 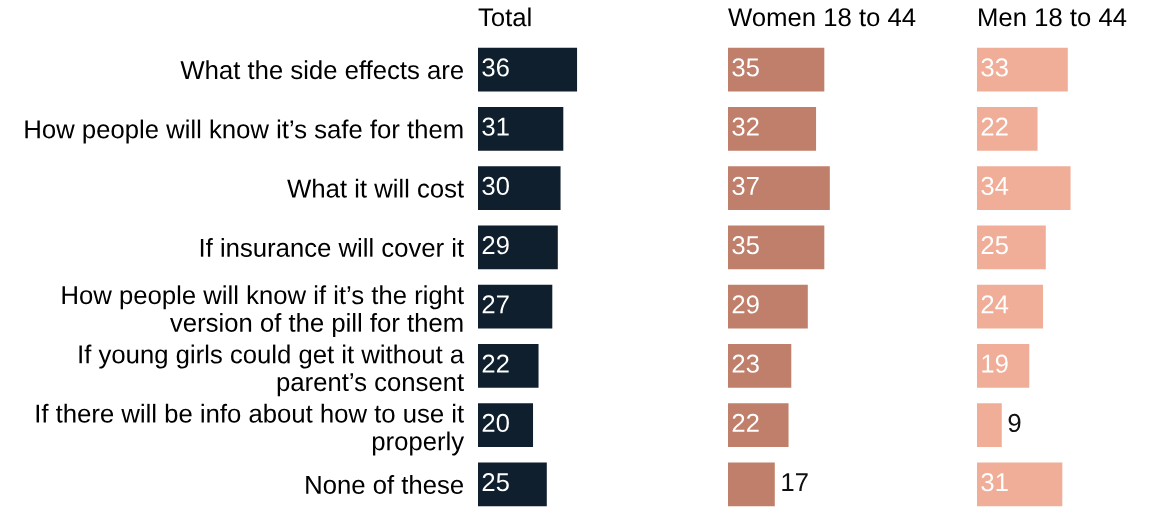 I want to click on data-label: 33, so click(x=994, y=67).